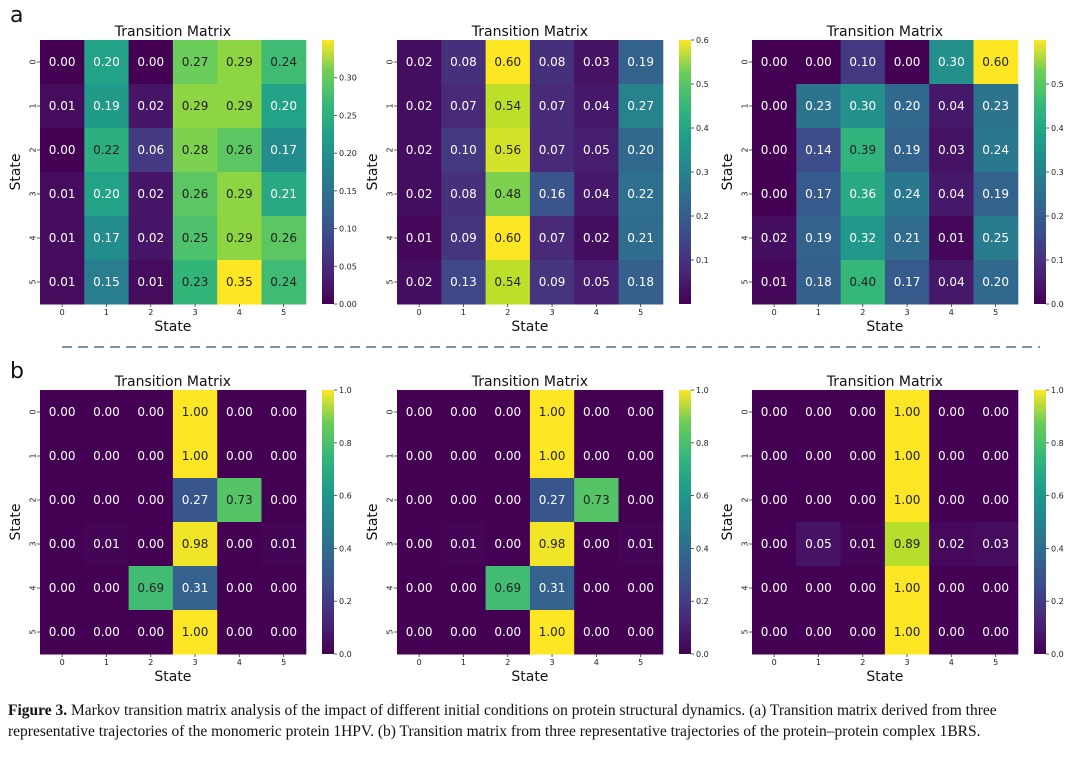 The image size is (1080, 764). What do you see at coordinates (62, 106) in the screenshot?
I see `cell-value-label: 0.01` at bounding box center [62, 106].